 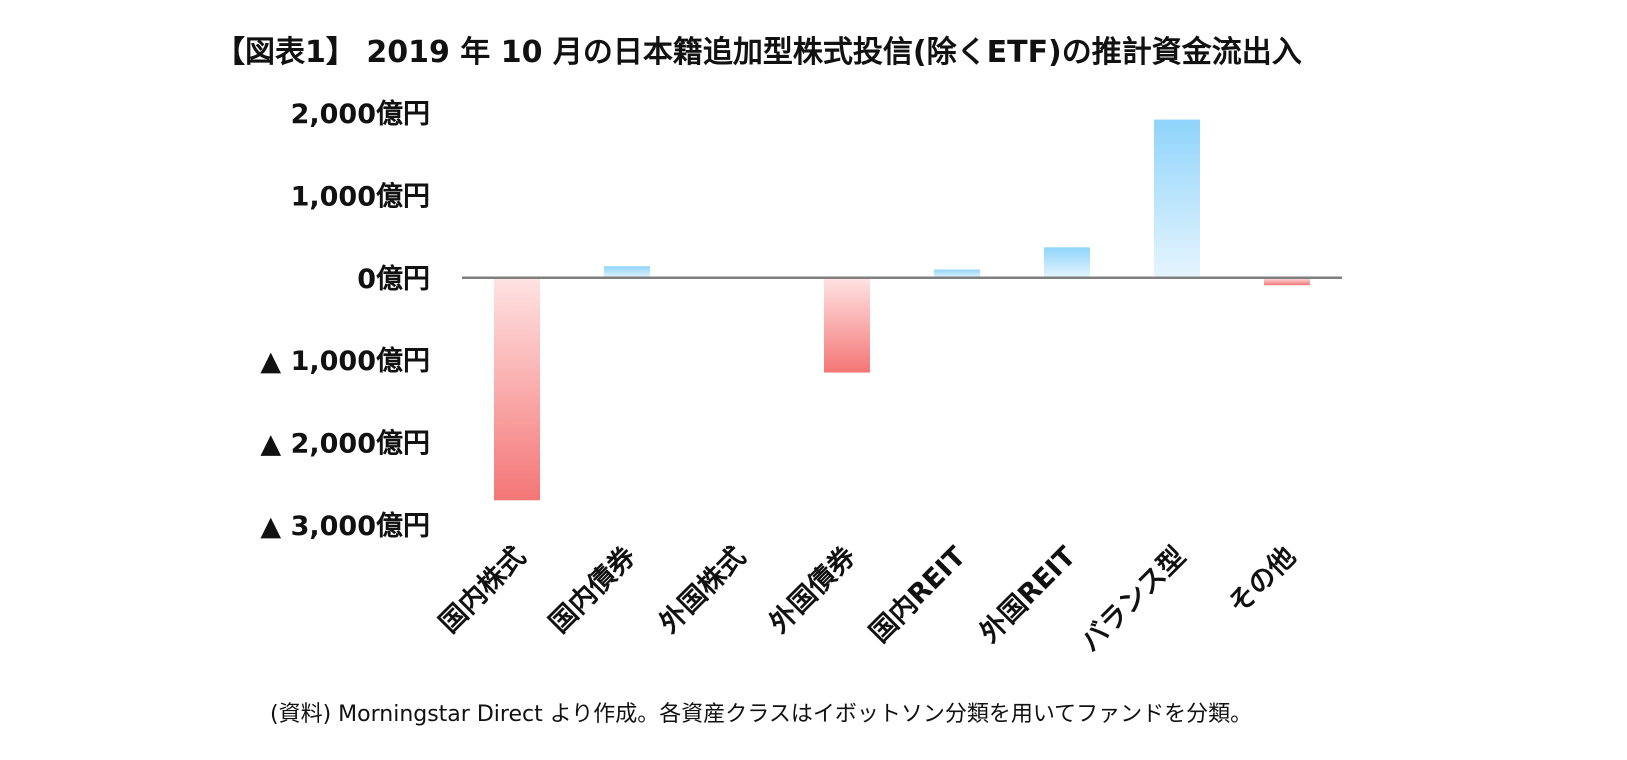 What do you see at coordinates (360, 114) in the screenshot?
I see `y-tick-label: 2,000億円` at bounding box center [360, 114].